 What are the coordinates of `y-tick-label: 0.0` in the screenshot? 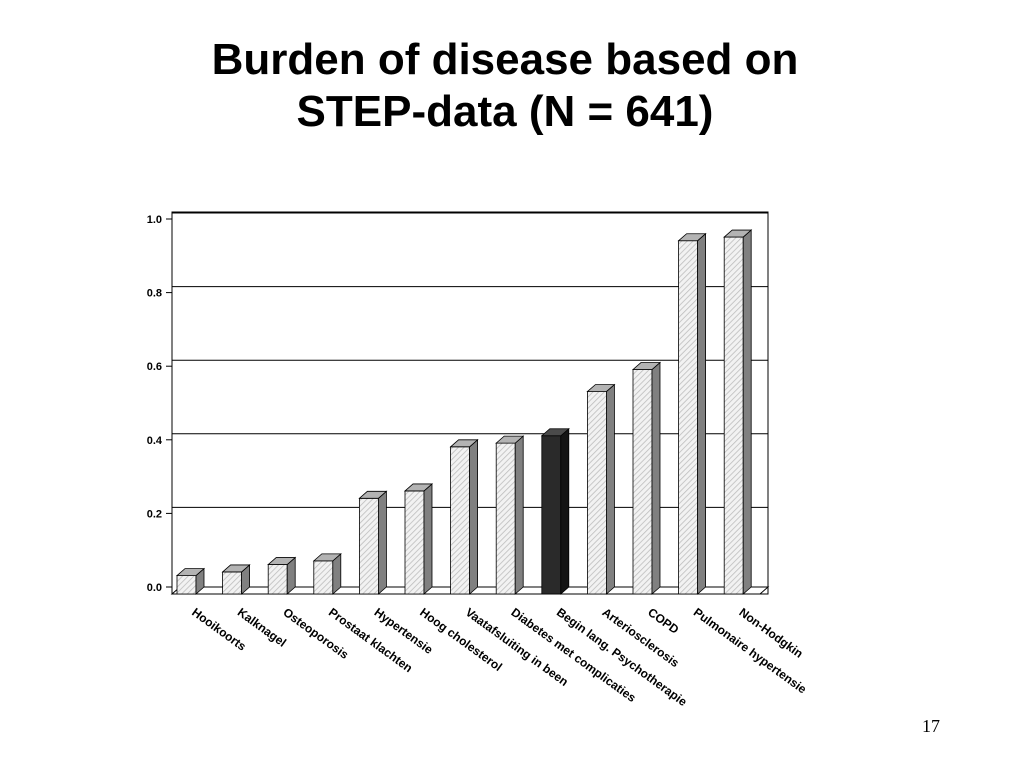 It's located at (154, 588).